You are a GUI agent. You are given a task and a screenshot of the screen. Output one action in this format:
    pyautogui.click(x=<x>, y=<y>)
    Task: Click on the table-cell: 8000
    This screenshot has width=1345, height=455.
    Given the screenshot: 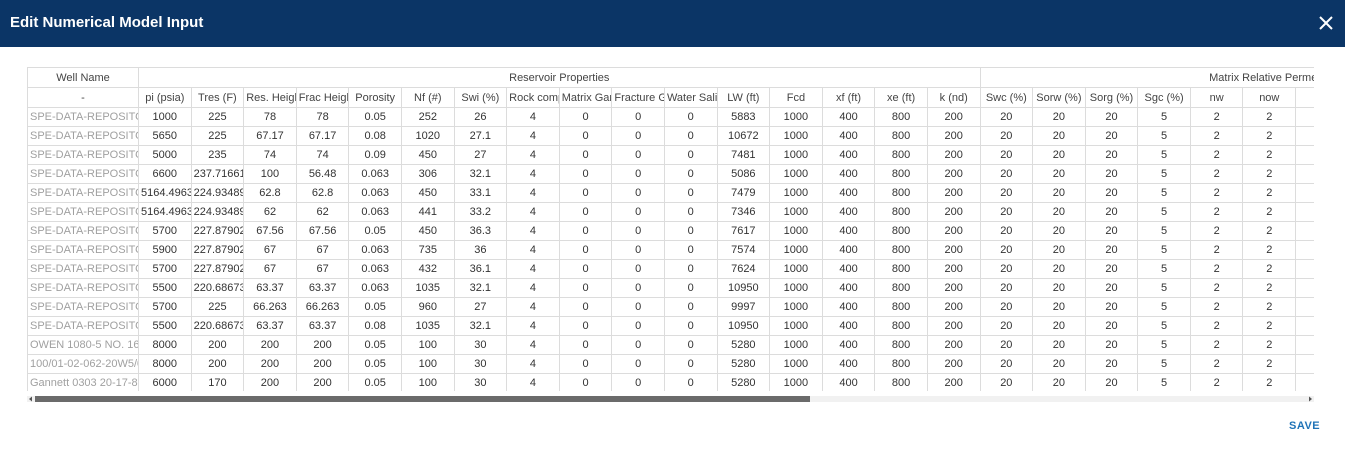 What is the action you would take?
    pyautogui.click(x=165, y=364)
    